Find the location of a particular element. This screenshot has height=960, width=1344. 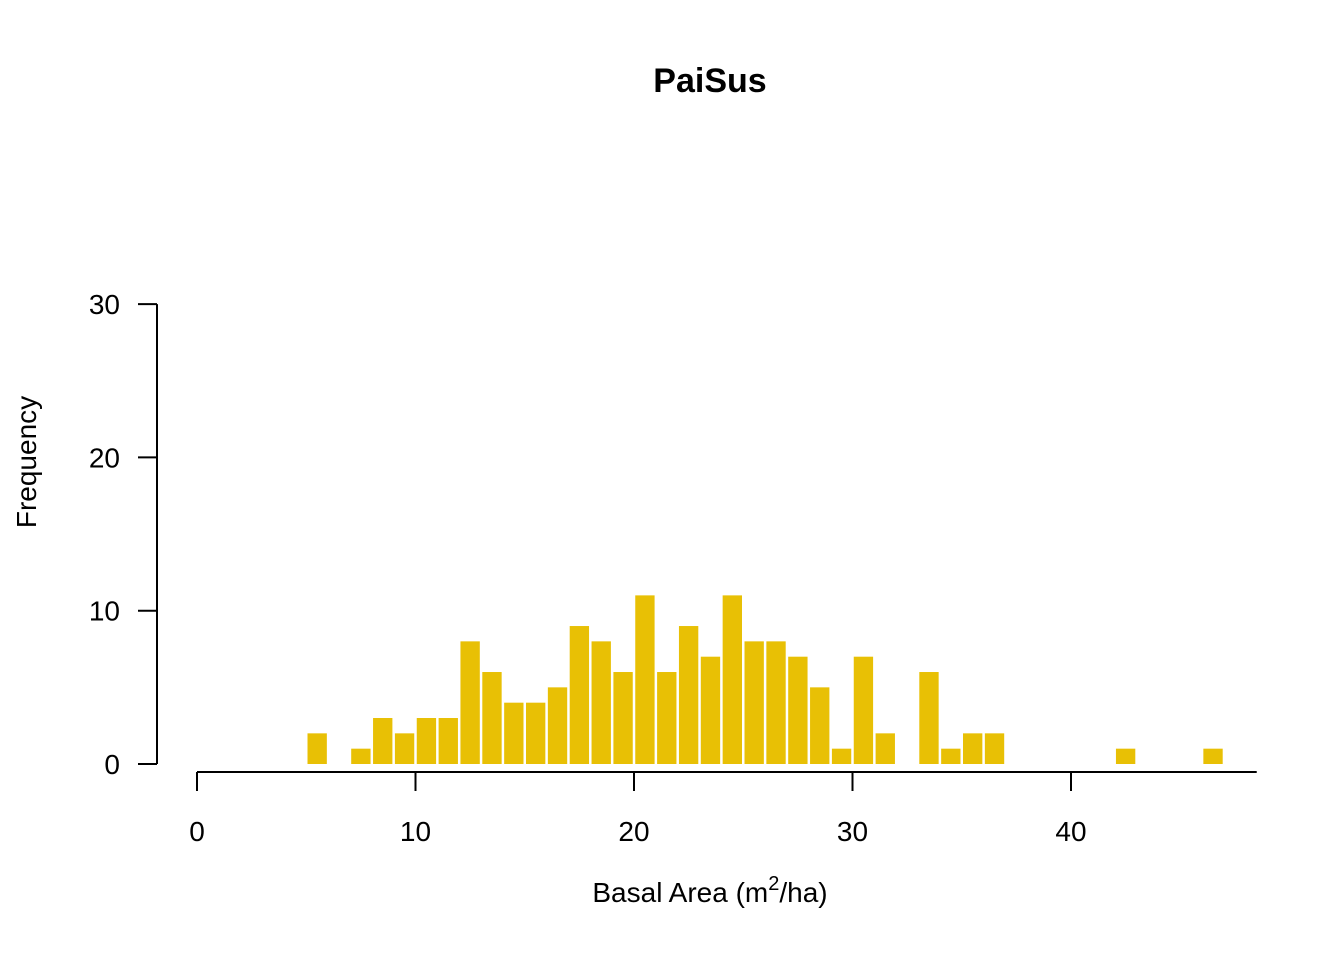

y-tick-label: 20 is located at coordinates (104, 457).